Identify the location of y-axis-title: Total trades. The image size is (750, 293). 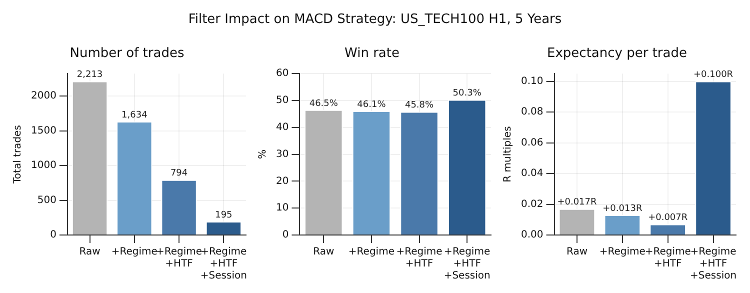
(18, 155).